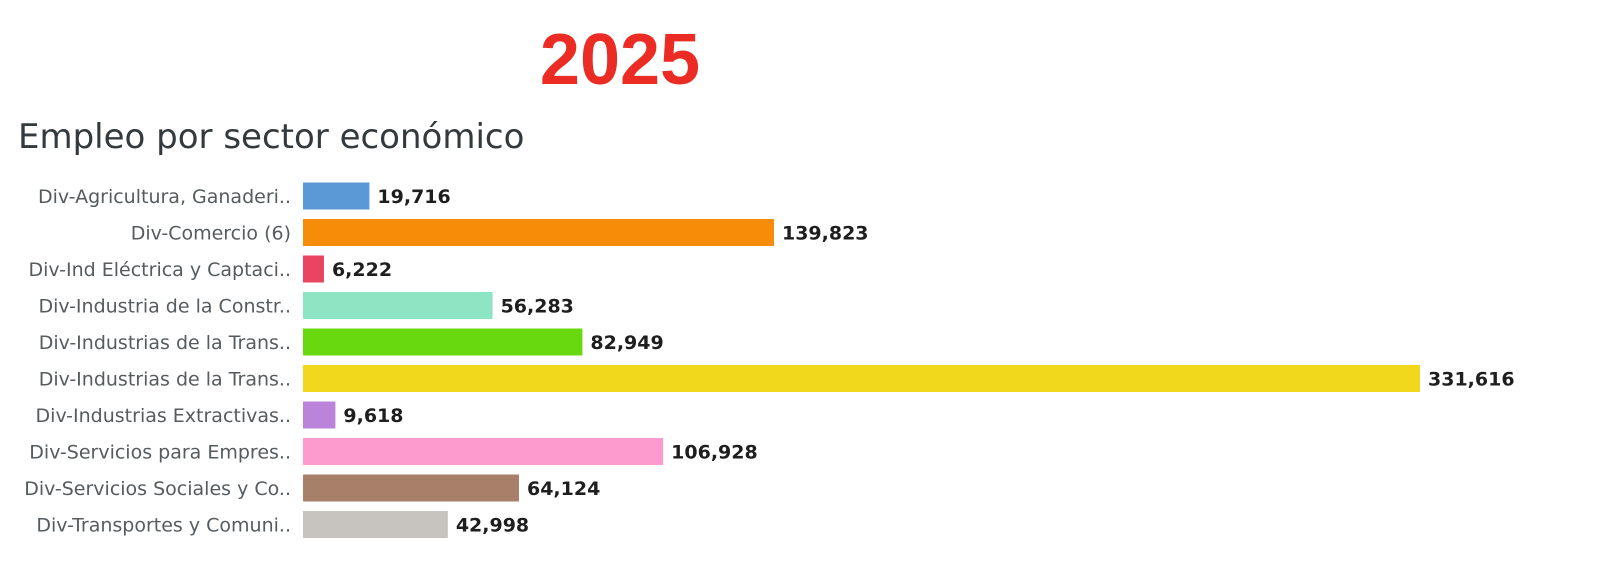 This screenshot has height=570, width=1600. What do you see at coordinates (825, 234) in the screenshot?
I see `value-label: 139,823` at bounding box center [825, 234].